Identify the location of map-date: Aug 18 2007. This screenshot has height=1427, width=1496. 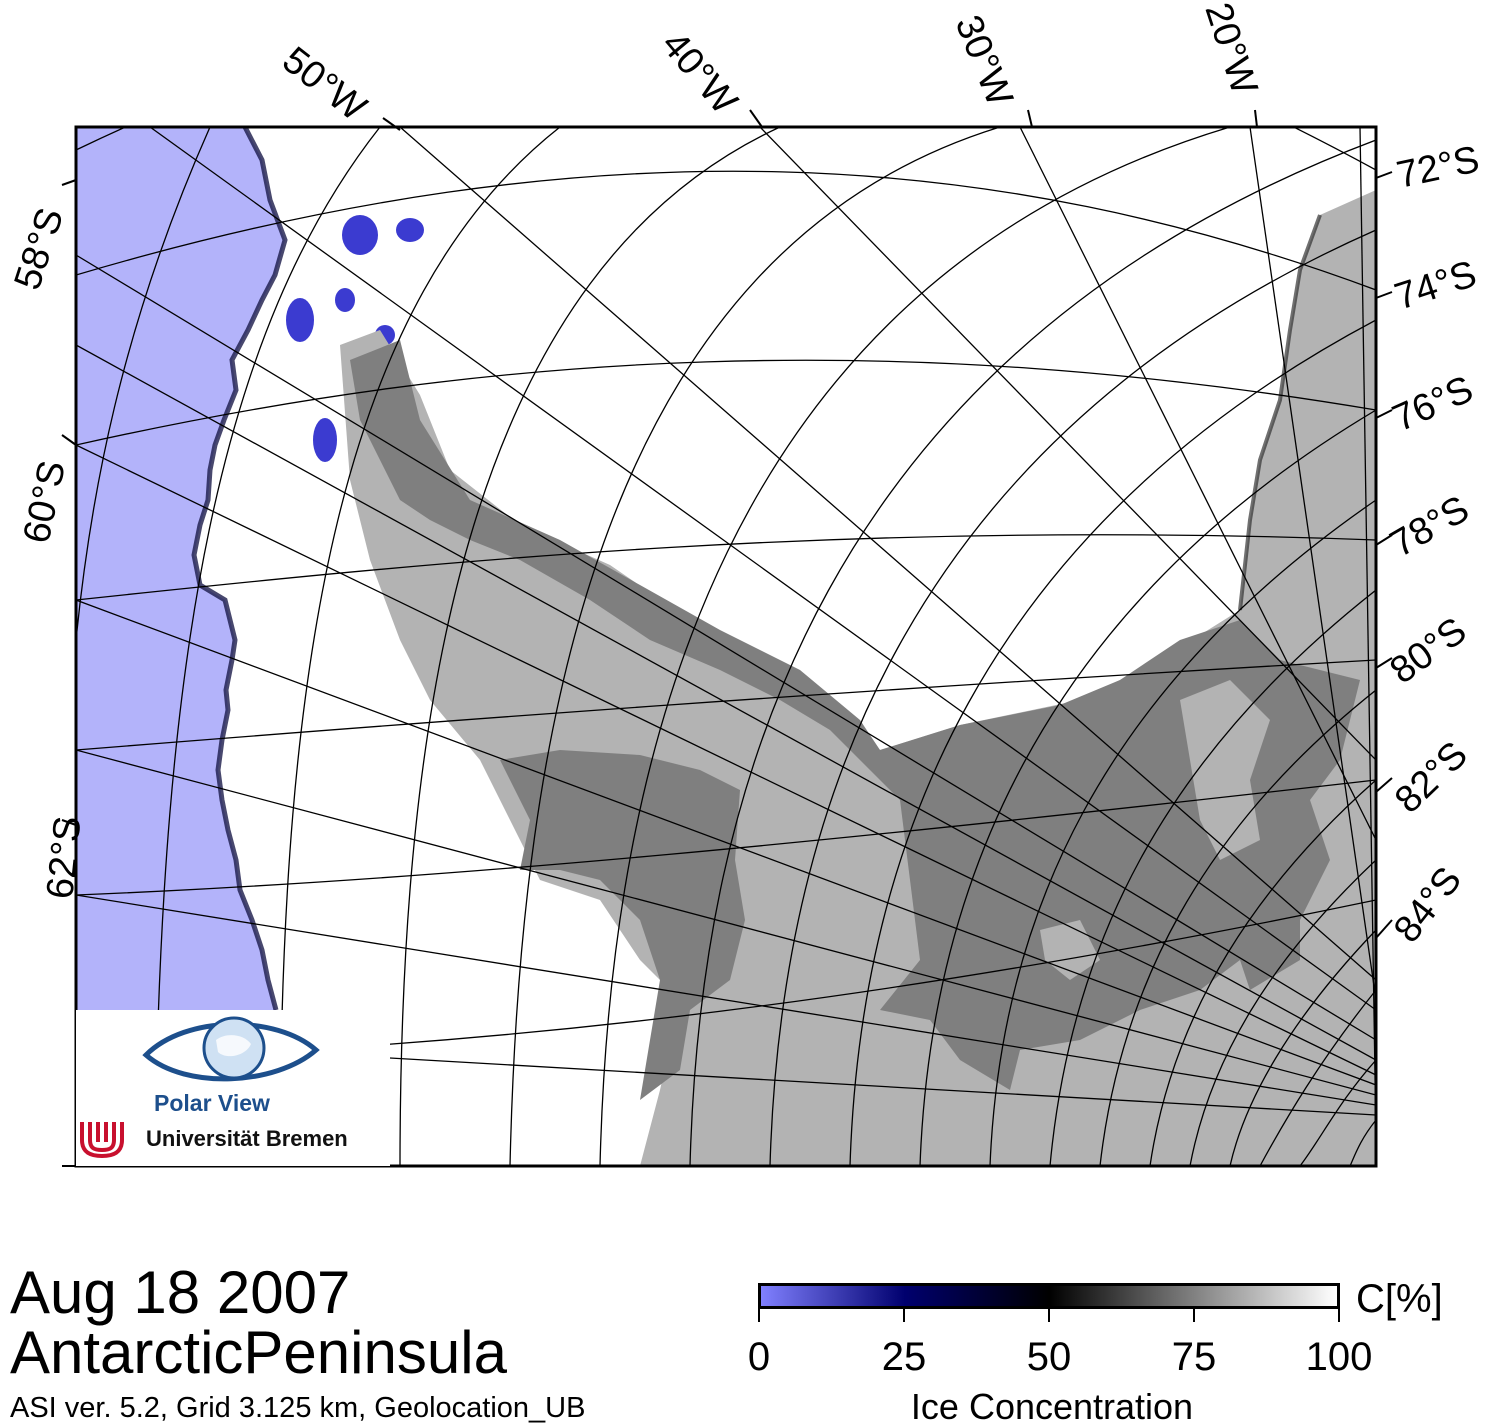
(180, 1292).